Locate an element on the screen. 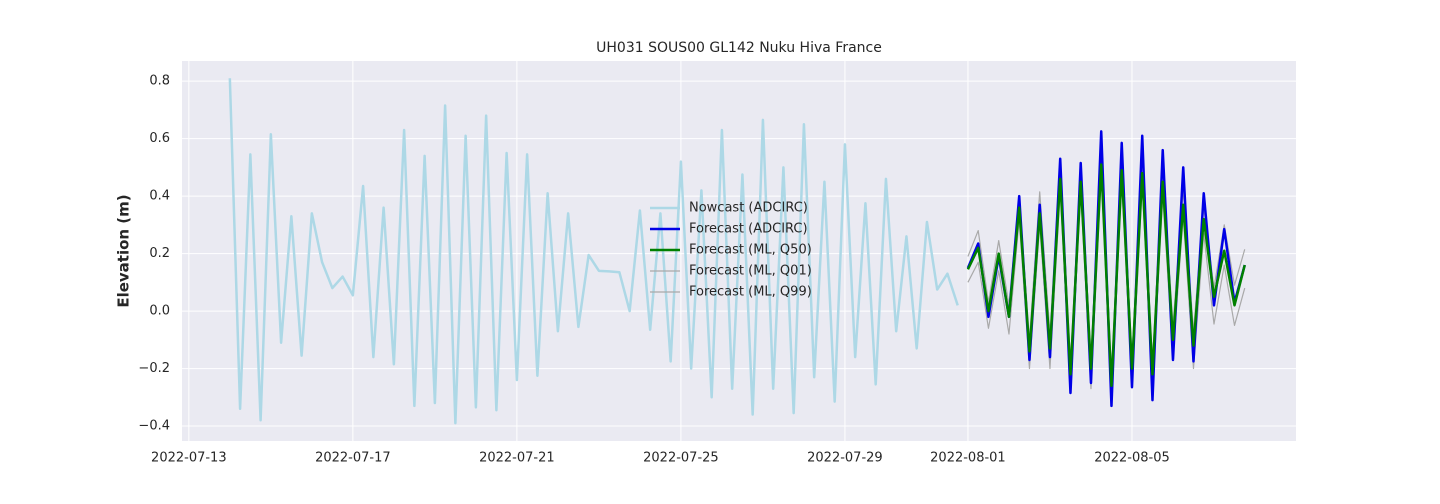 The width and height of the screenshot is (1440, 504). x-tick-label: 2022-08-01 is located at coordinates (968, 458).